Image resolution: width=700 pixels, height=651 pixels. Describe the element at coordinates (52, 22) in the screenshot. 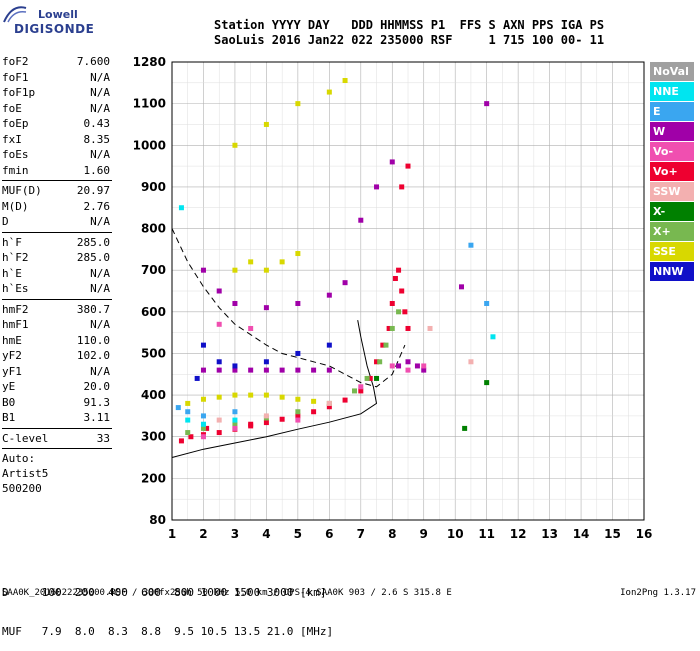

I see `digisonde-logo: Lowell DIGISONDE` at that location.